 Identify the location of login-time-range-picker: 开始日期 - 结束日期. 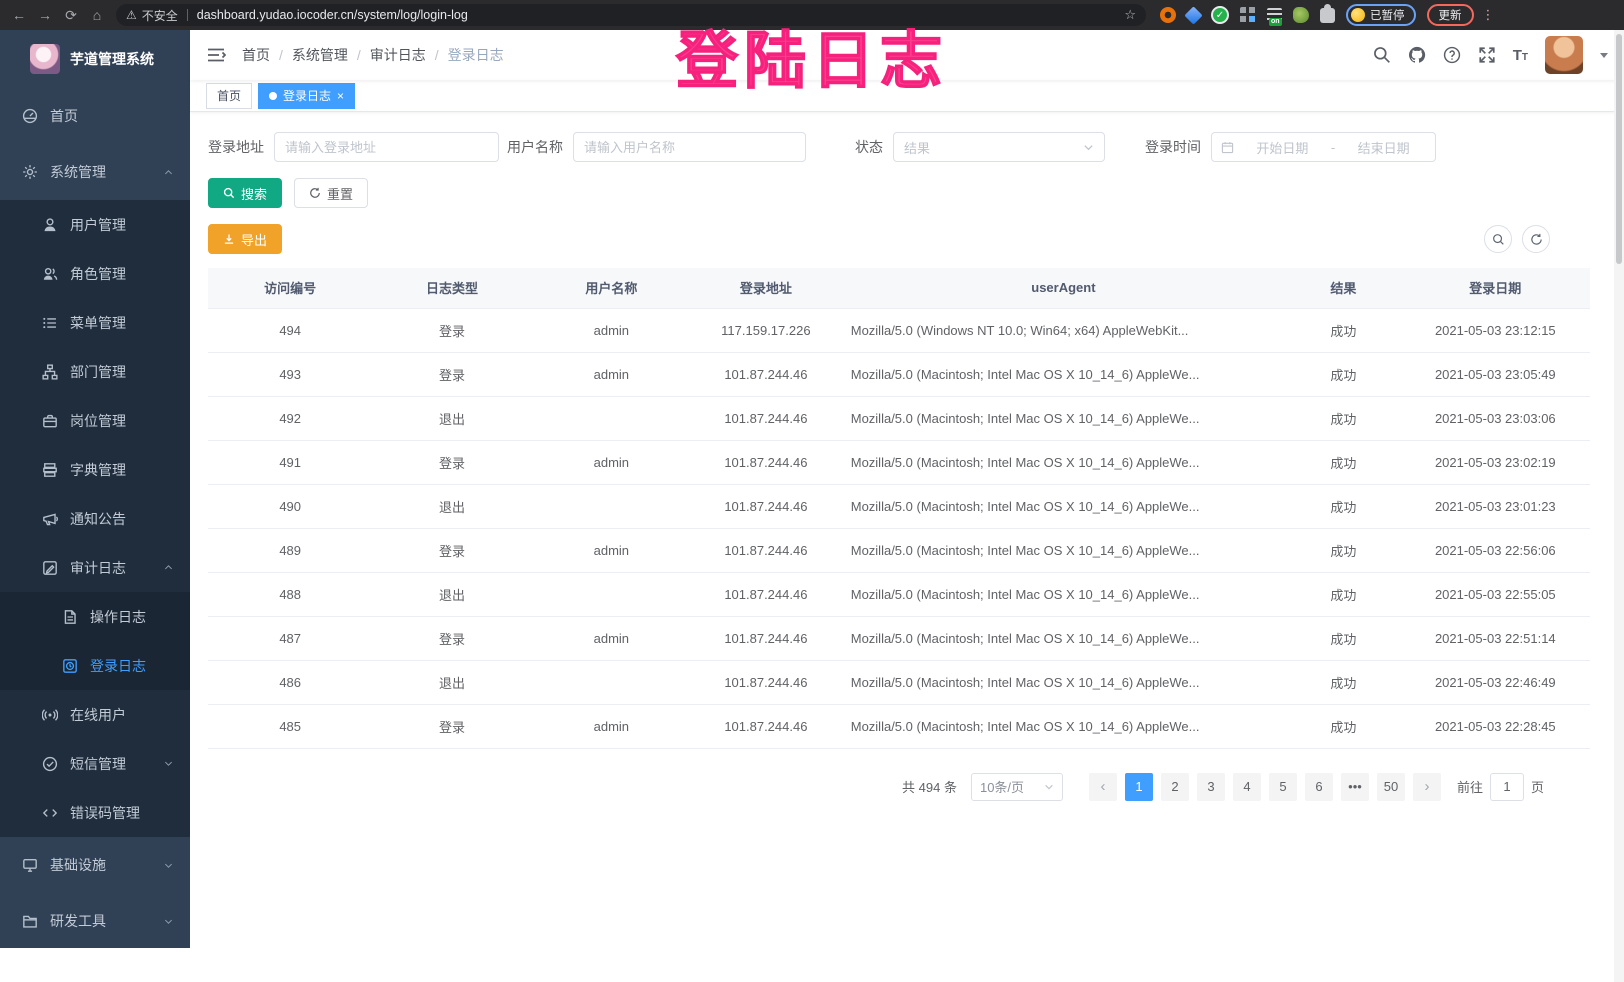
(1323, 147).